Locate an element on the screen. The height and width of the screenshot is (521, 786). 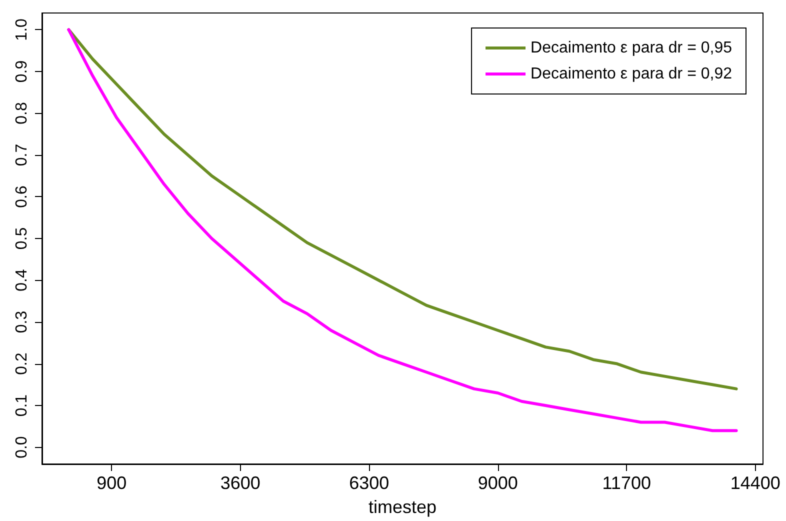
y-tick-label: 0.2 is located at coordinates (22, 363).